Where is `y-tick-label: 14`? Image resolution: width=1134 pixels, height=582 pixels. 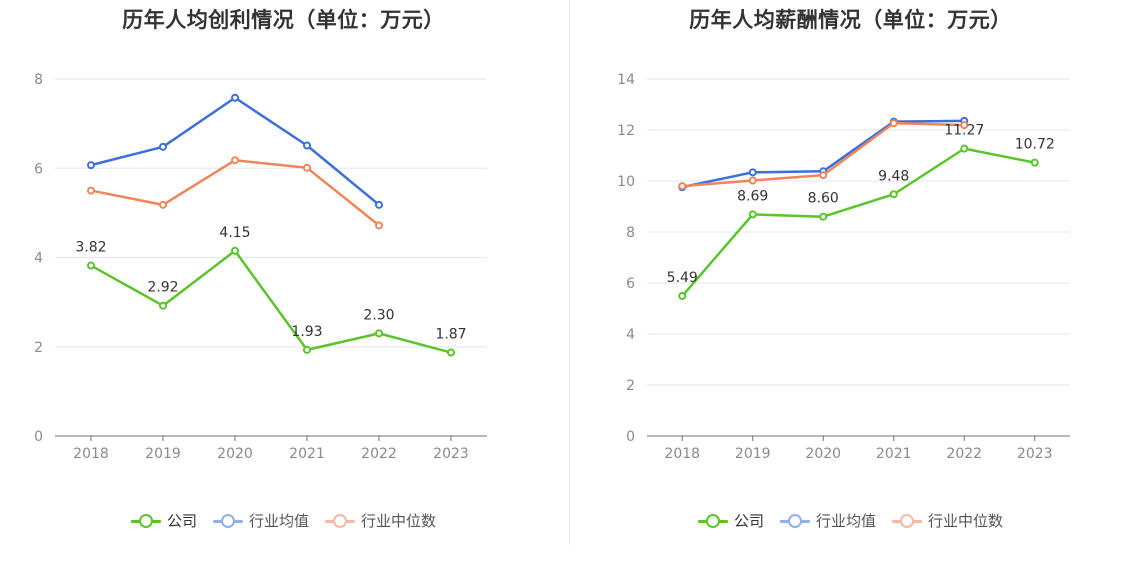 y-tick-label: 14 is located at coordinates (626, 80).